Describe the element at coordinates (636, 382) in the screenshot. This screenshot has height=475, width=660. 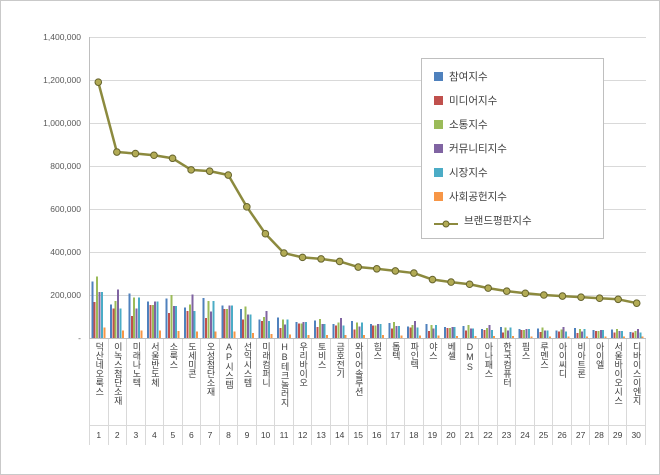
I see `category-label: 디바이스이엔지` at that location.